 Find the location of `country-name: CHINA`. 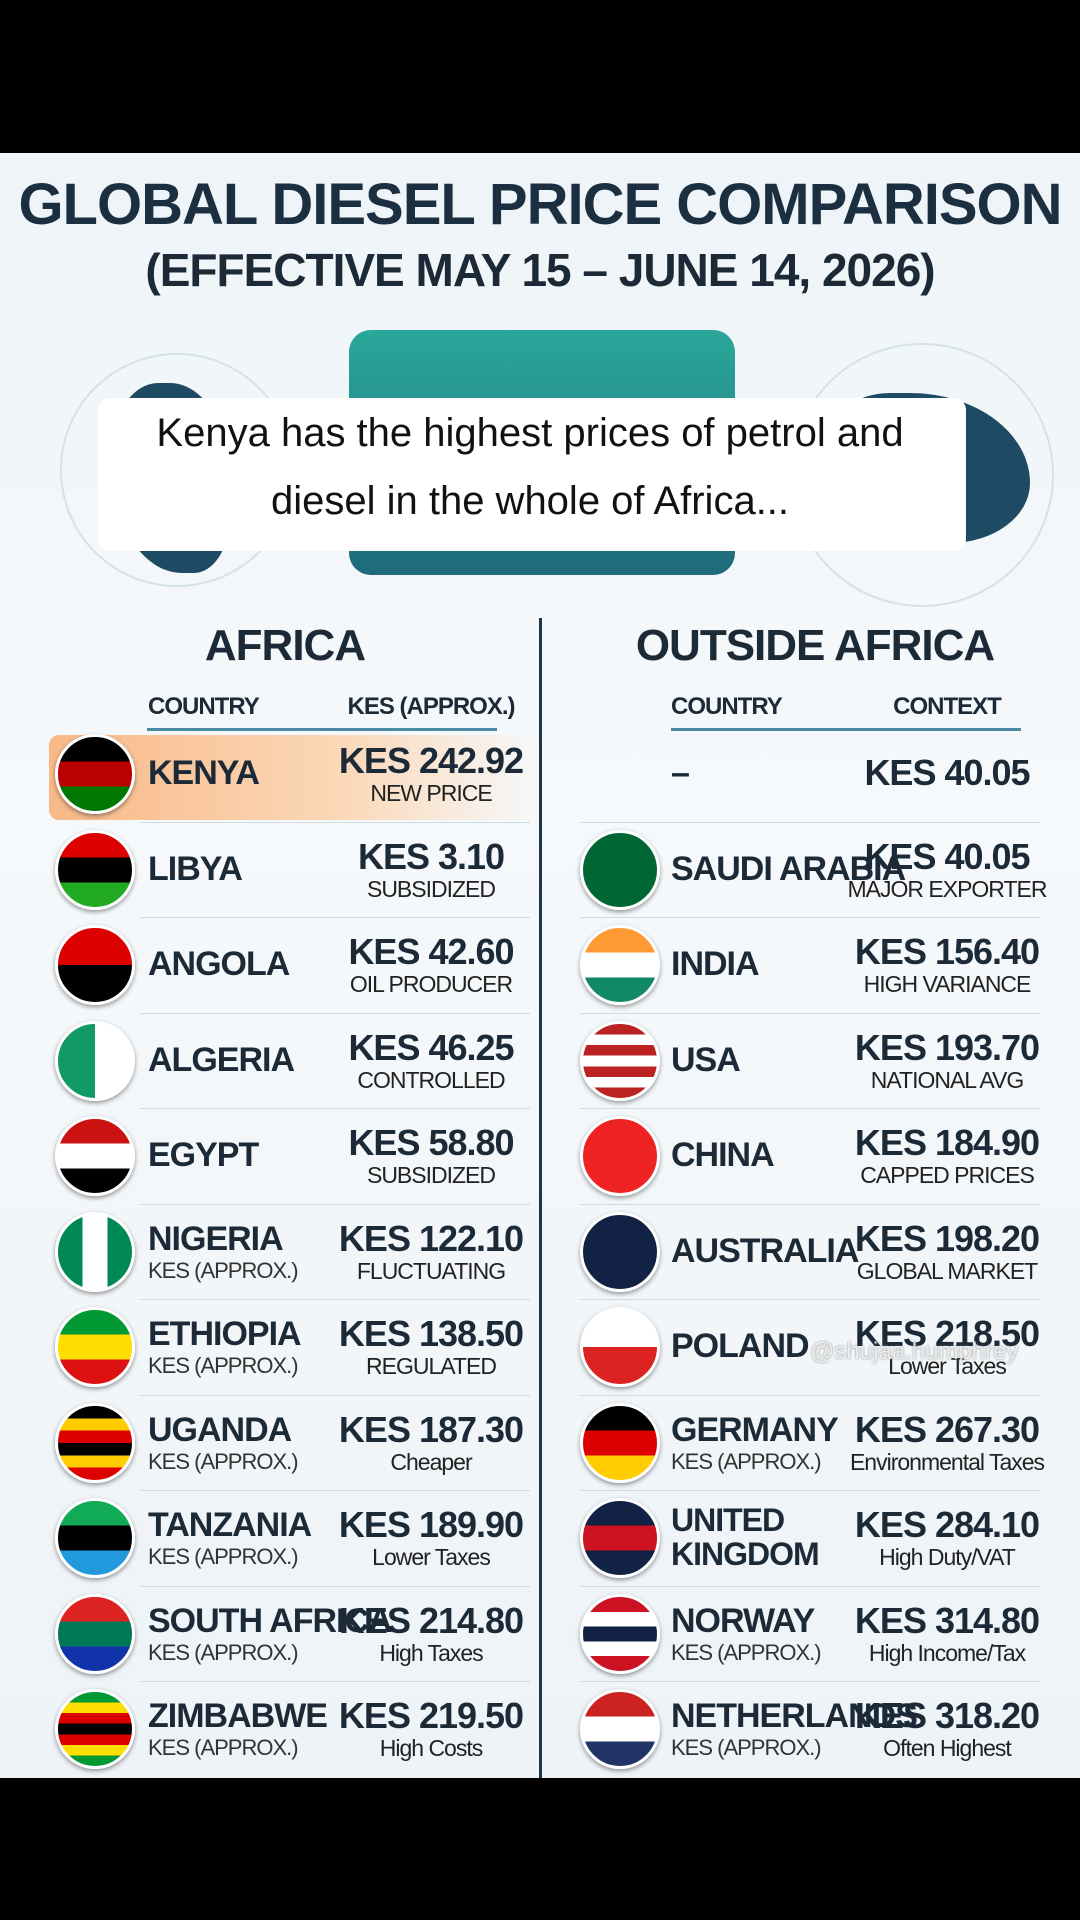

country-name: CHINA is located at coordinates (723, 1155).